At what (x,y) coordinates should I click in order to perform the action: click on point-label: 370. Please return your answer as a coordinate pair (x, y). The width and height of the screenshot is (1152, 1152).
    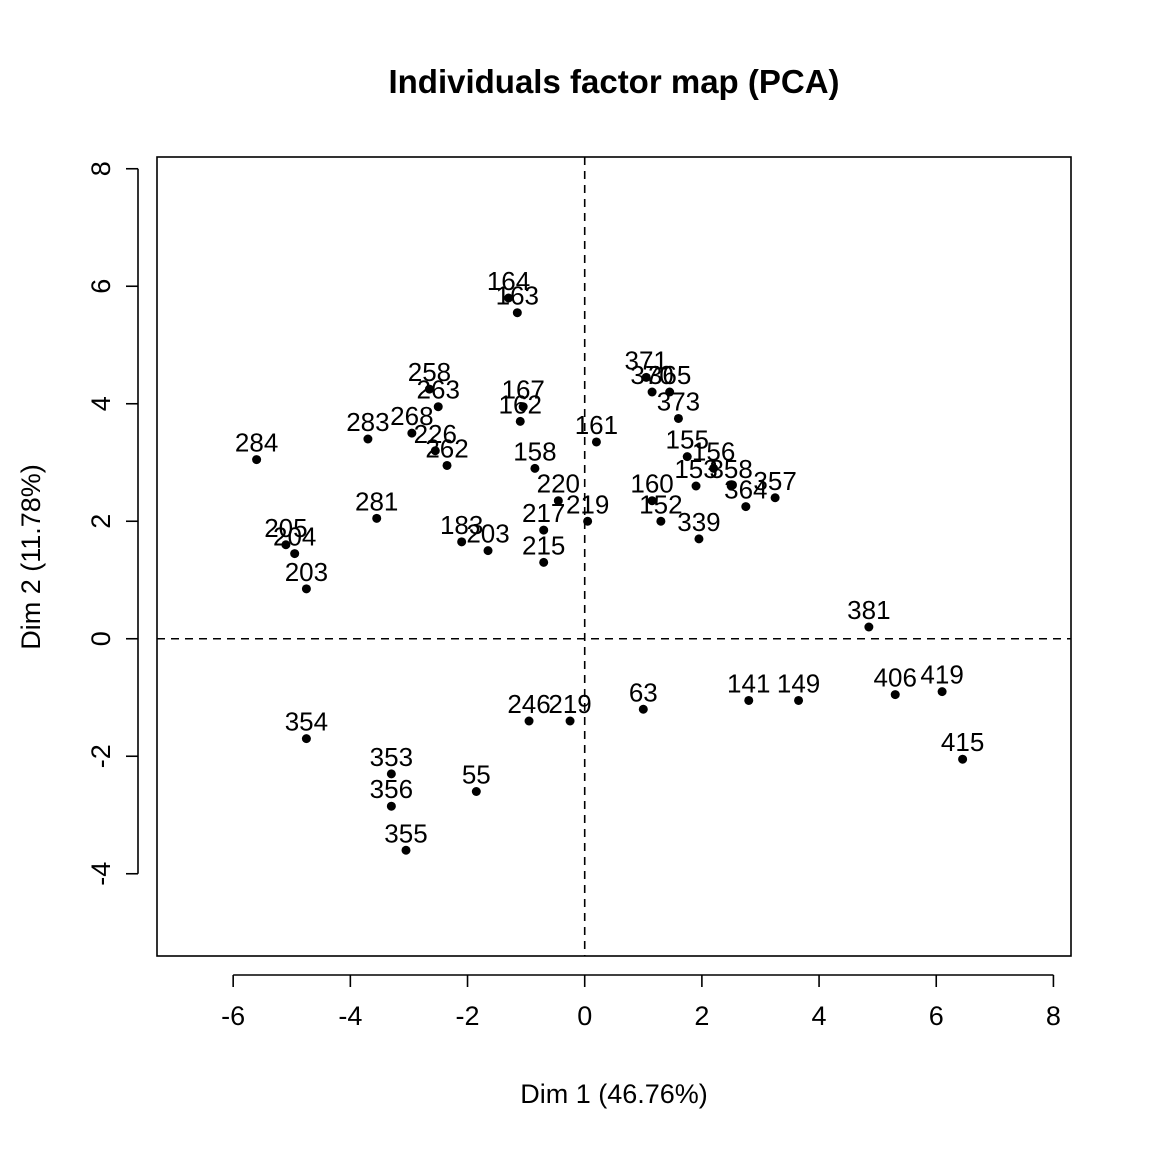
    Looking at the image, I should click on (651, 375).